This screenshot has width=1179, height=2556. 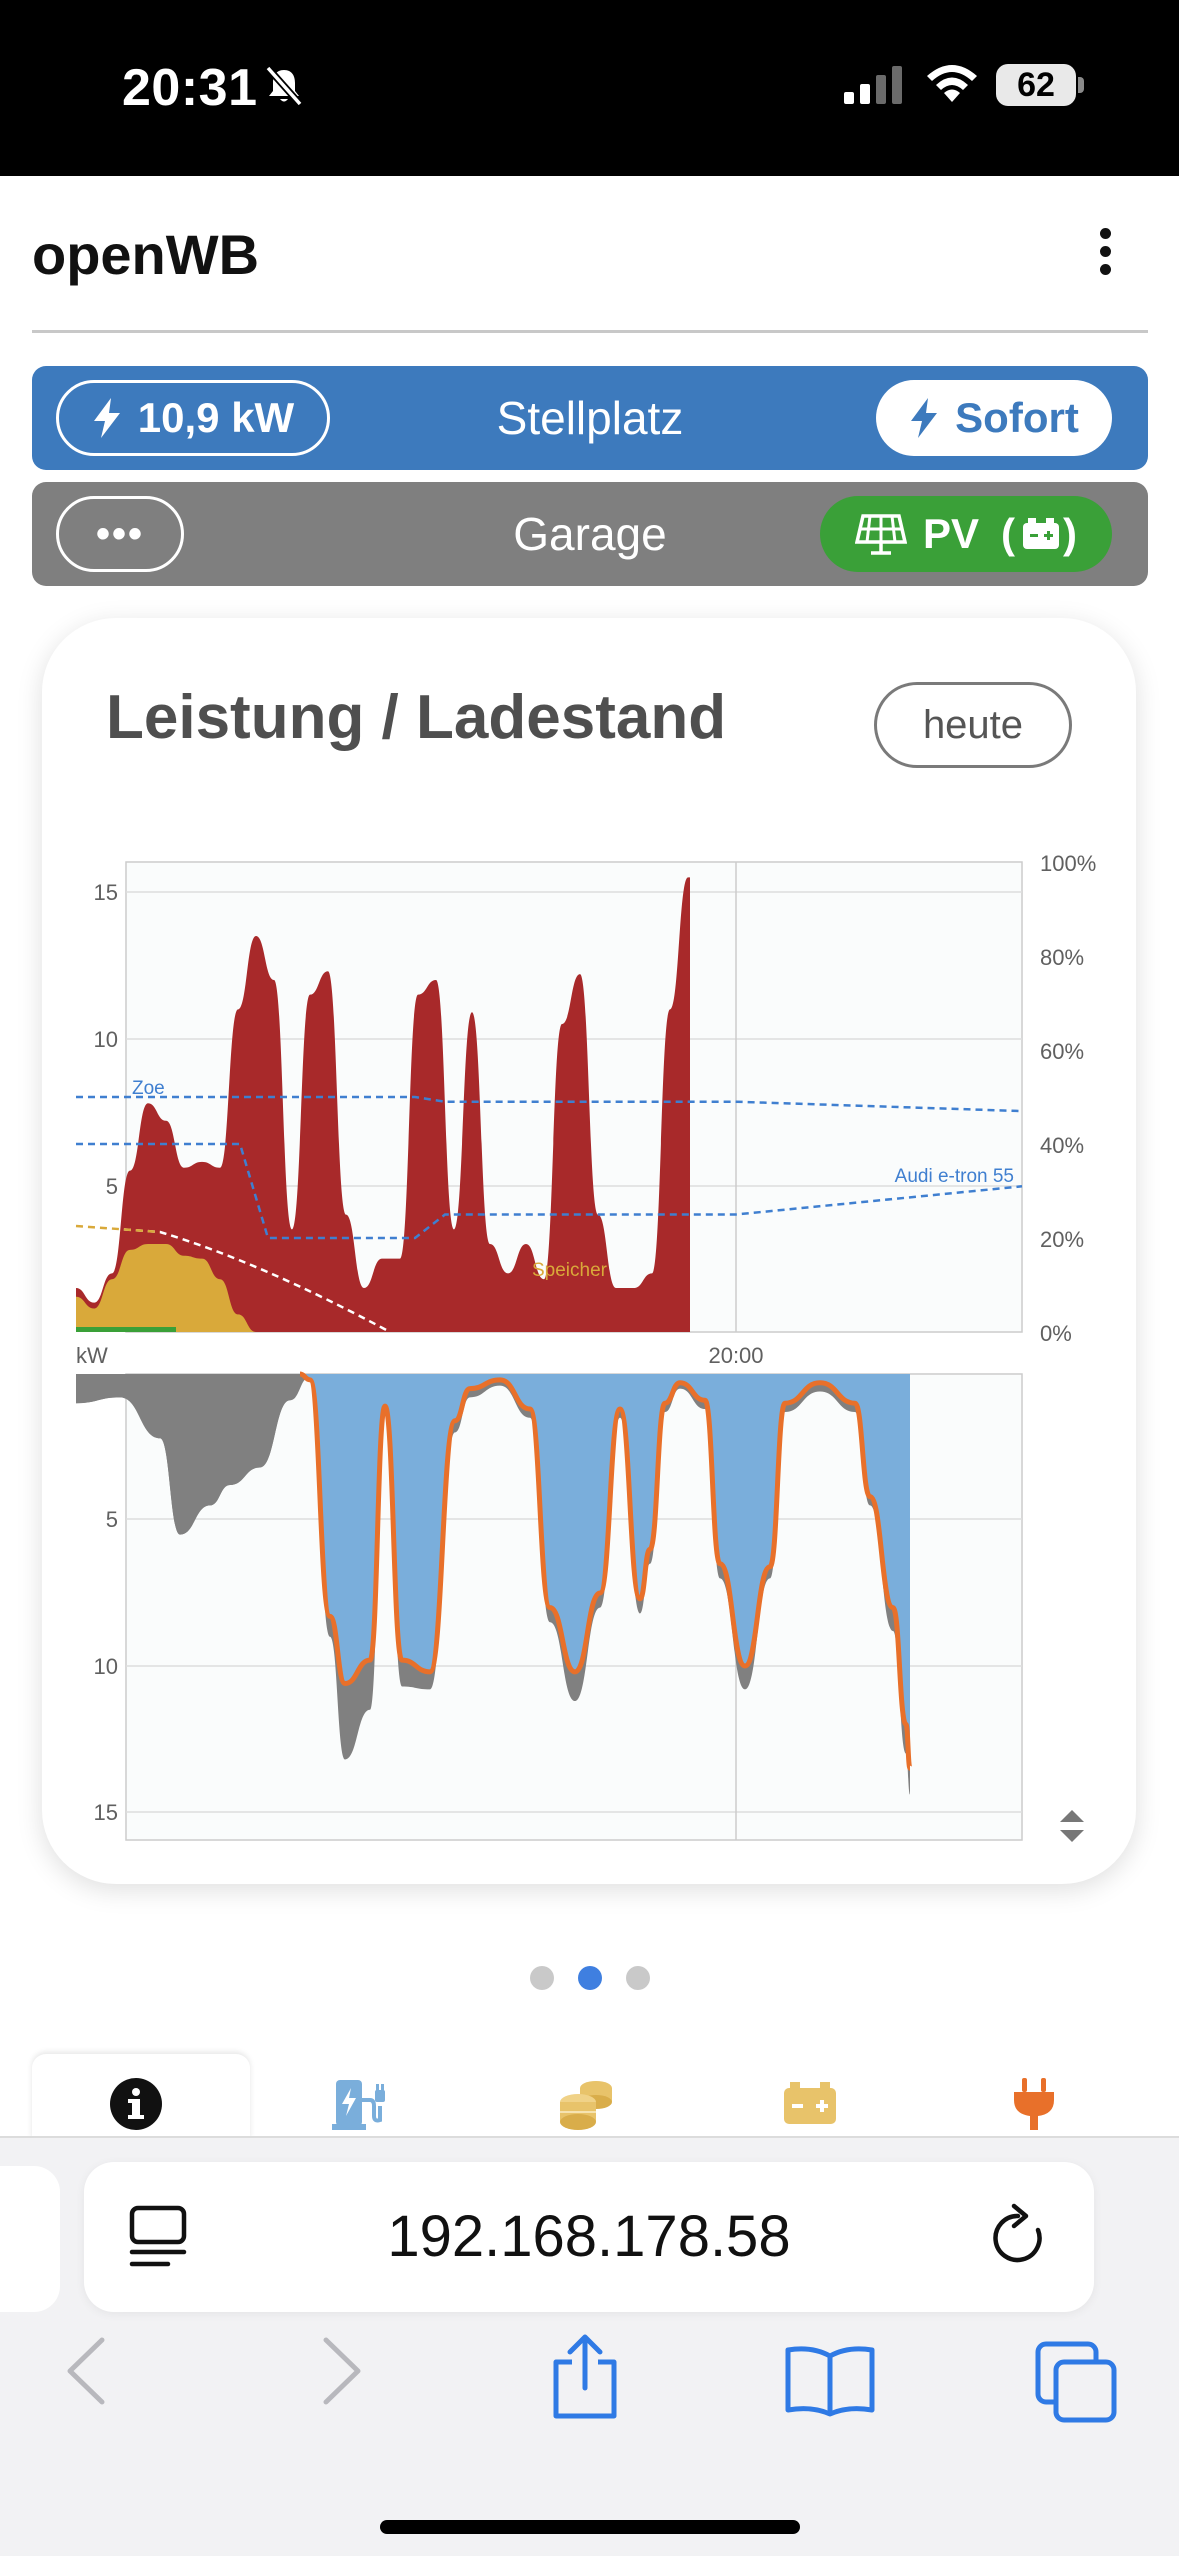 What do you see at coordinates (216, 417) in the screenshot?
I see `power-value: 10,9 kW` at bounding box center [216, 417].